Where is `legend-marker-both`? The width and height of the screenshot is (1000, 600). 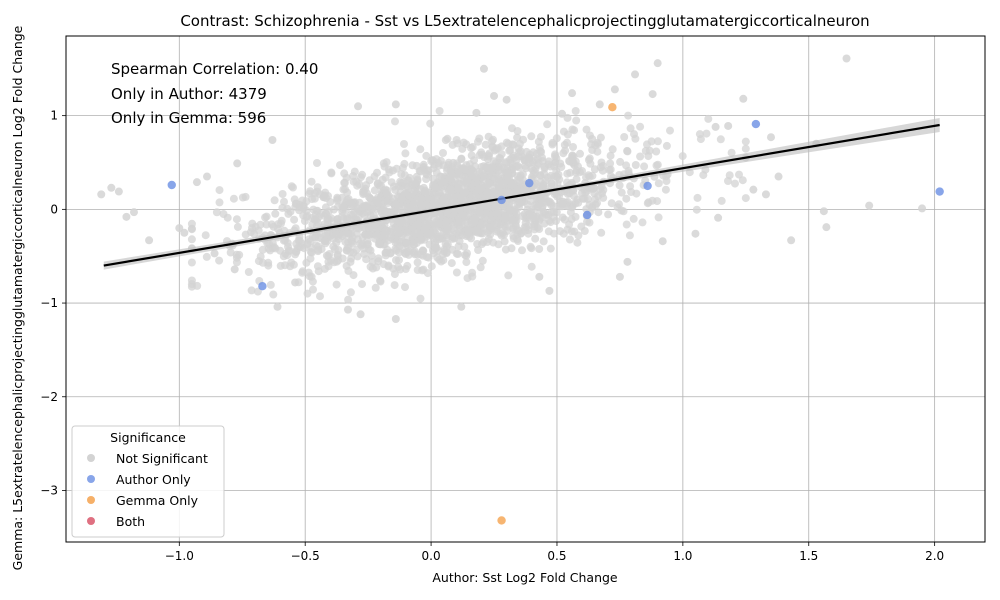
legend-marker-both is located at coordinates (91, 521).